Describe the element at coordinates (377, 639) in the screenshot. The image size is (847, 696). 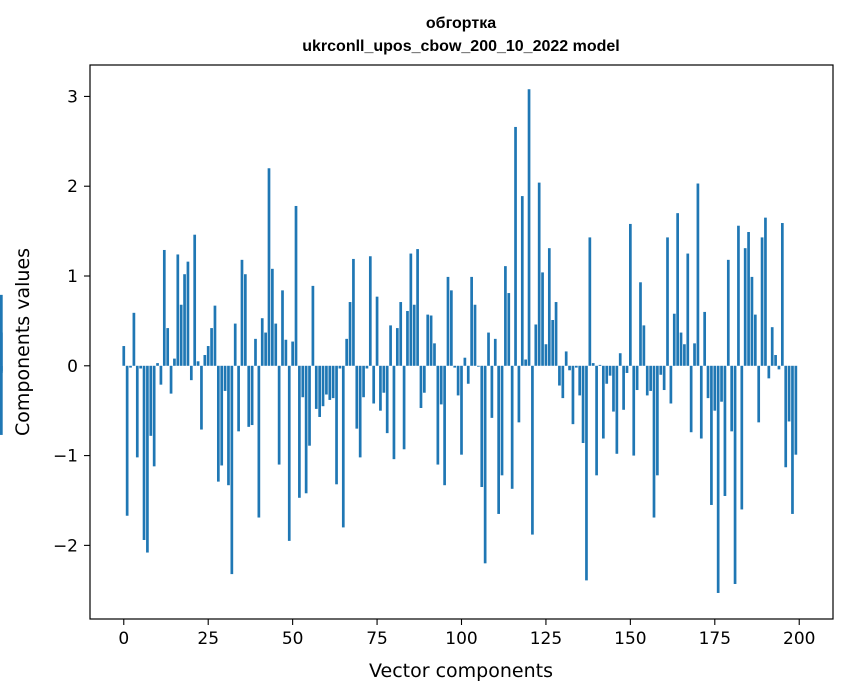
I see `x-tick-label: 75` at that location.